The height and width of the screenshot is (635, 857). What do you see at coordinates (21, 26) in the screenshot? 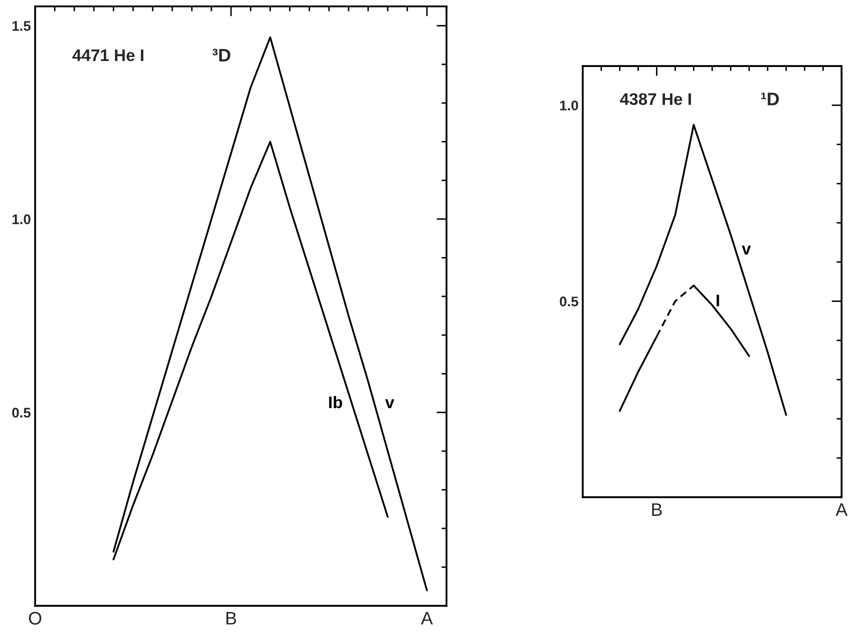
I see `y-tick-label: 1.5` at bounding box center [21, 26].